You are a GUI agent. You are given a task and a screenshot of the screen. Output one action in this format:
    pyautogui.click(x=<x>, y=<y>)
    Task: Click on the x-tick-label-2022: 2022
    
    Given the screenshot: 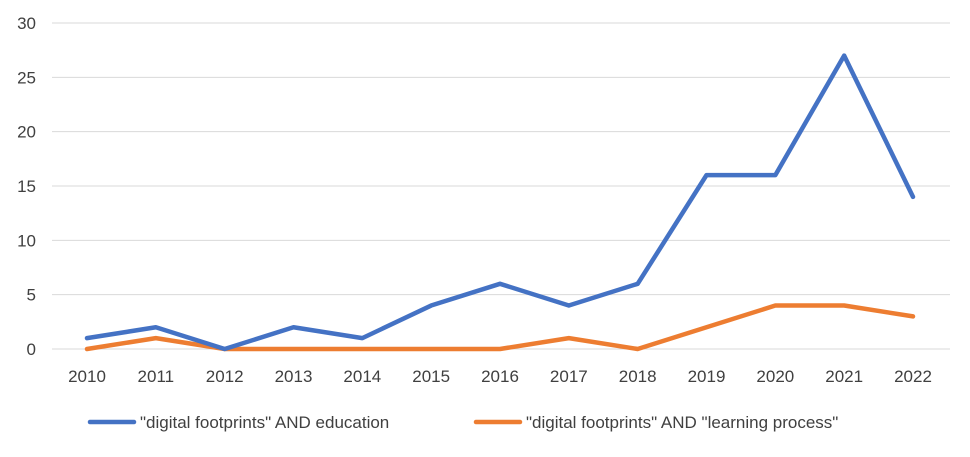 What is the action you would take?
    pyautogui.click(x=913, y=376)
    